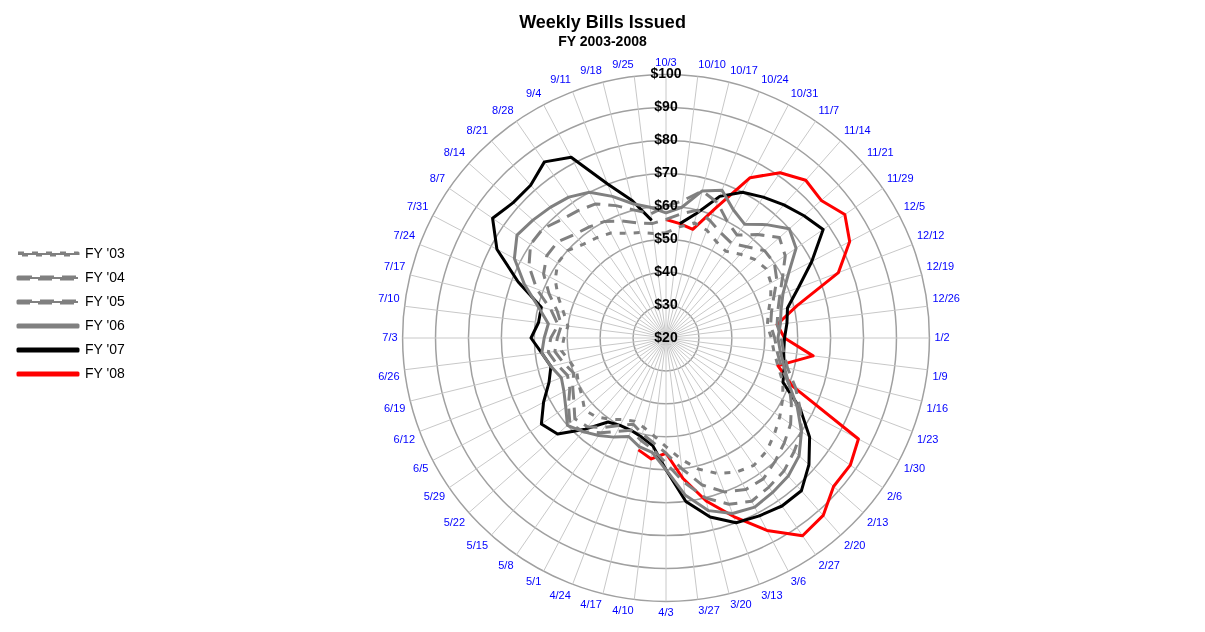 The image size is (1205, 632). What do you see at coordinates (894, 496) in the screenshot?
I see `spoke-label: 2/6` at bounding box center [894, 496].